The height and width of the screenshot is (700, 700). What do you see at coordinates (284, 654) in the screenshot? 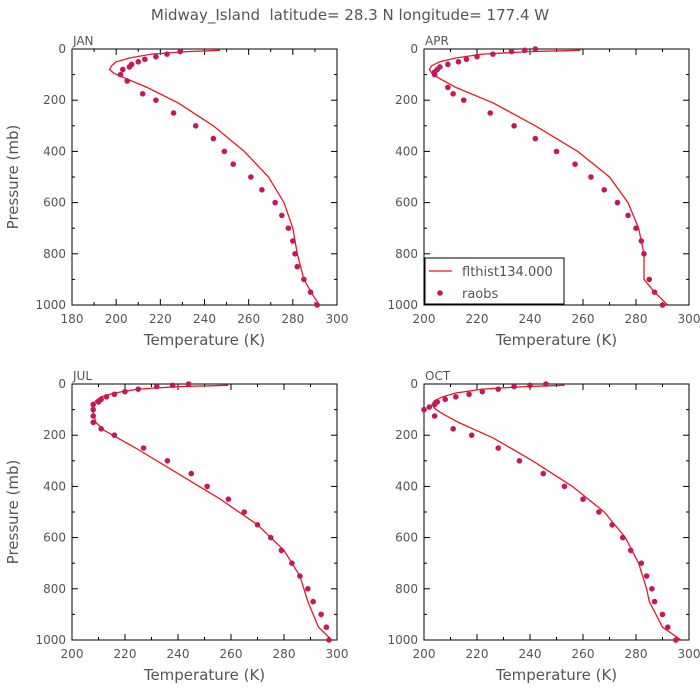
I see `x-tick-label: 280` at bounding box center [284, 654].